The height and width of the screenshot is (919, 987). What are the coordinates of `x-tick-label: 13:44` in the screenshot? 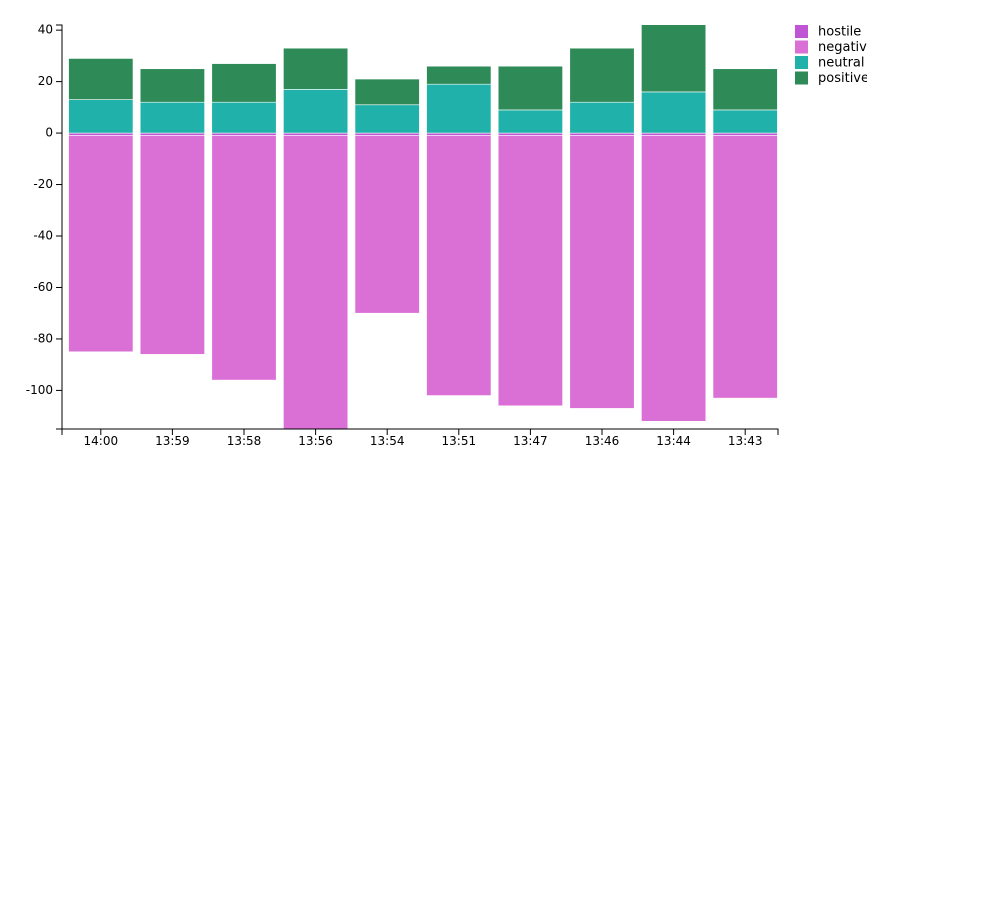 It's located at (673, 441).